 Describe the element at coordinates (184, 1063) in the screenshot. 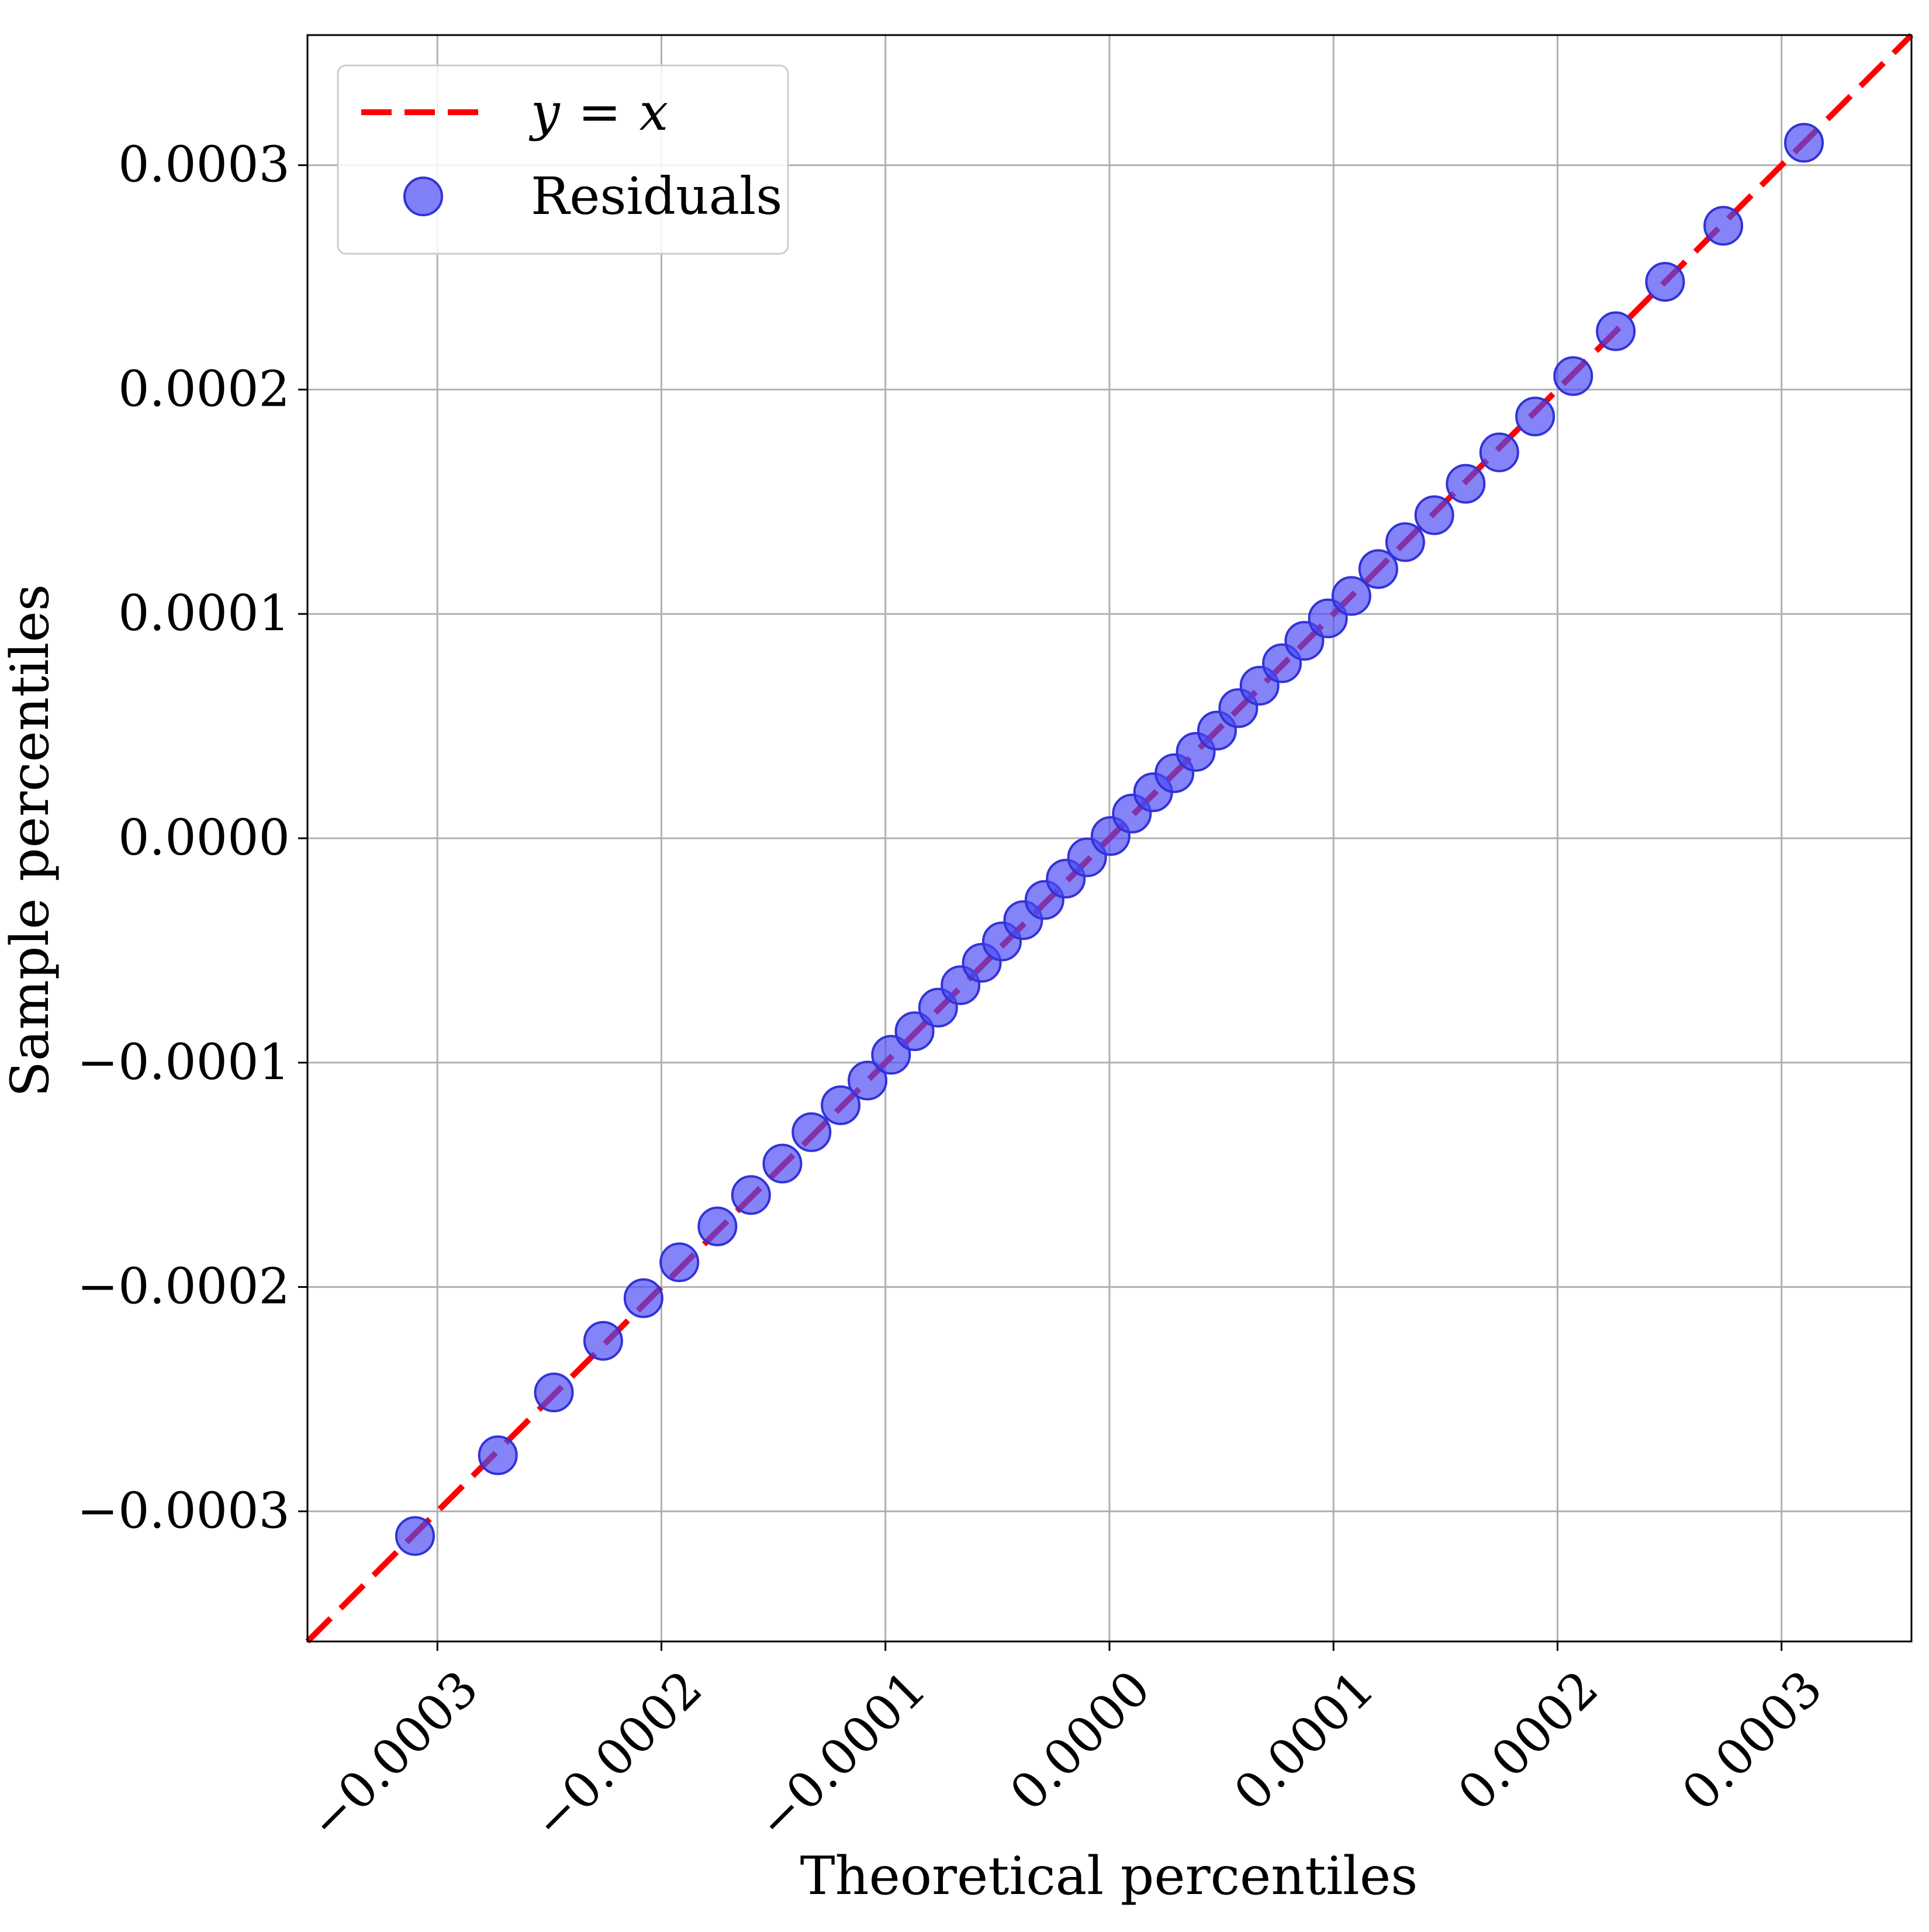

I see `y-tick-label: −0.0001` at that location.